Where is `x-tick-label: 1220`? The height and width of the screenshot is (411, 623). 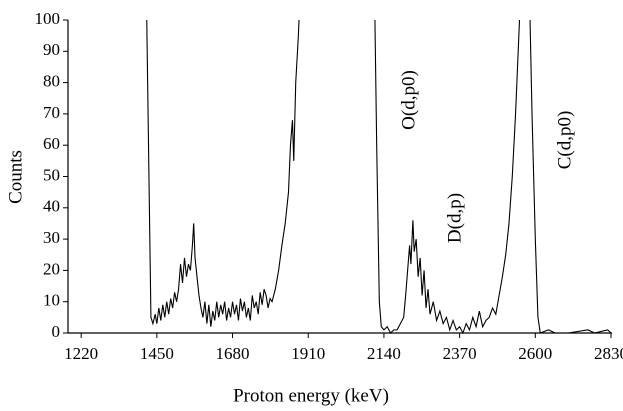 x-tick-label: 1220 is located at coordinates (81, 353).